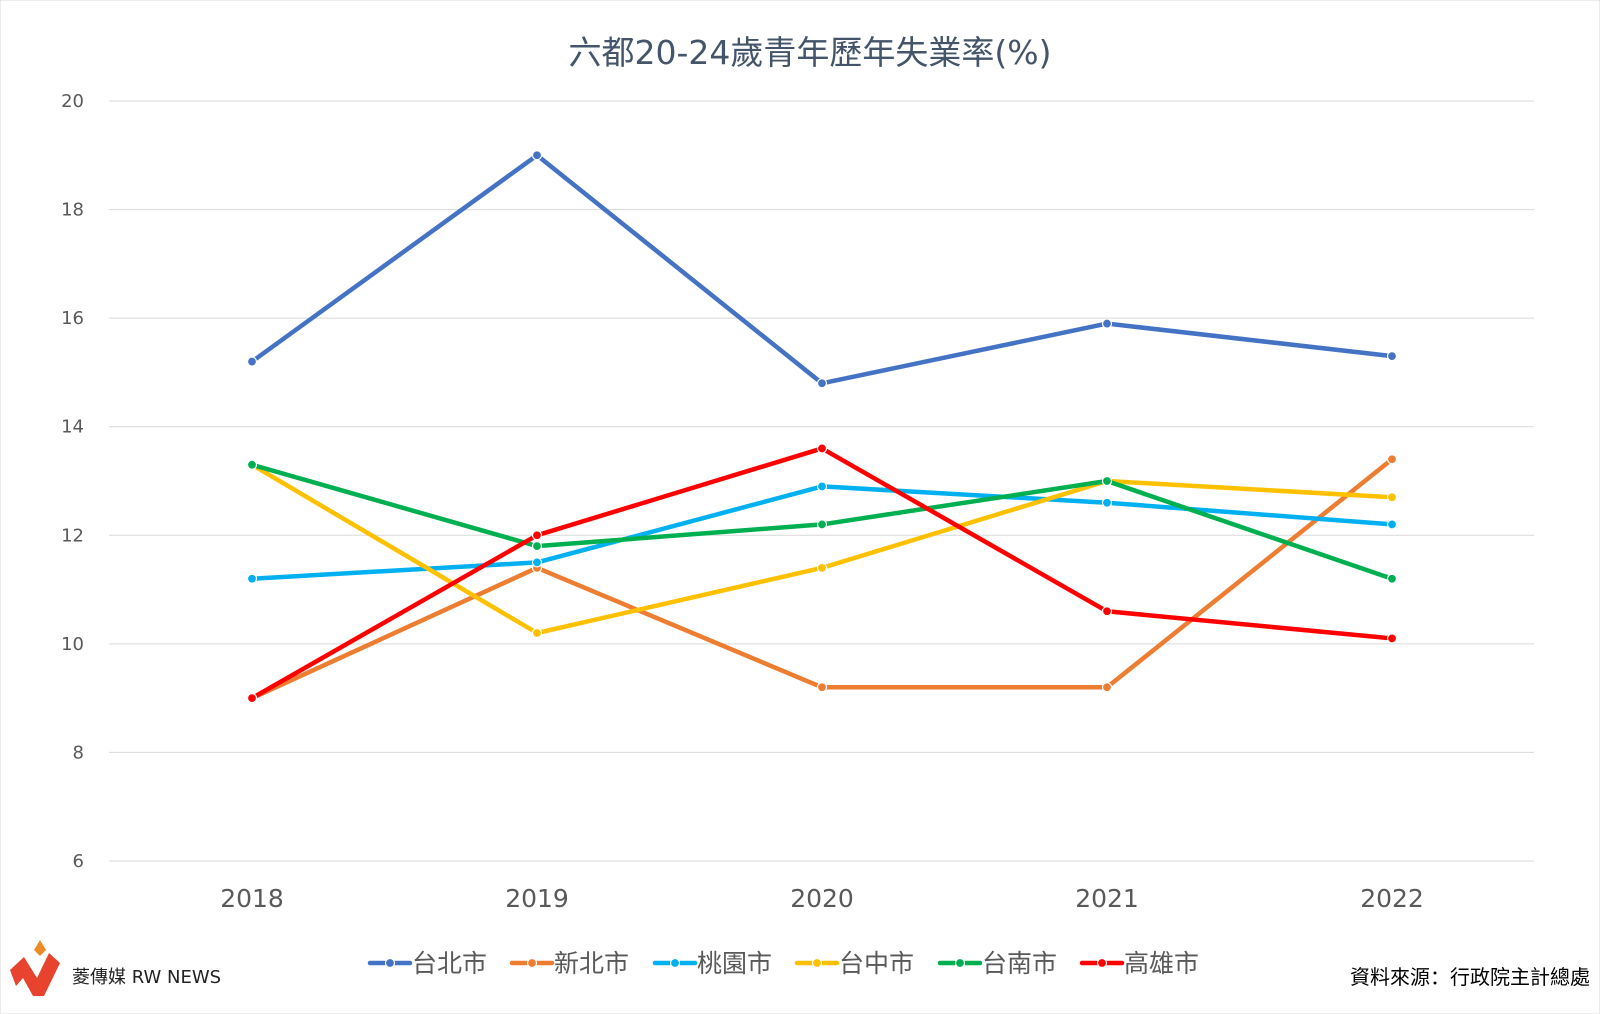 The height and width of the screenshot is (1014, 1600). I want to click on logo-text: 菱傳媒 RW NEWS, so click(146, 977).